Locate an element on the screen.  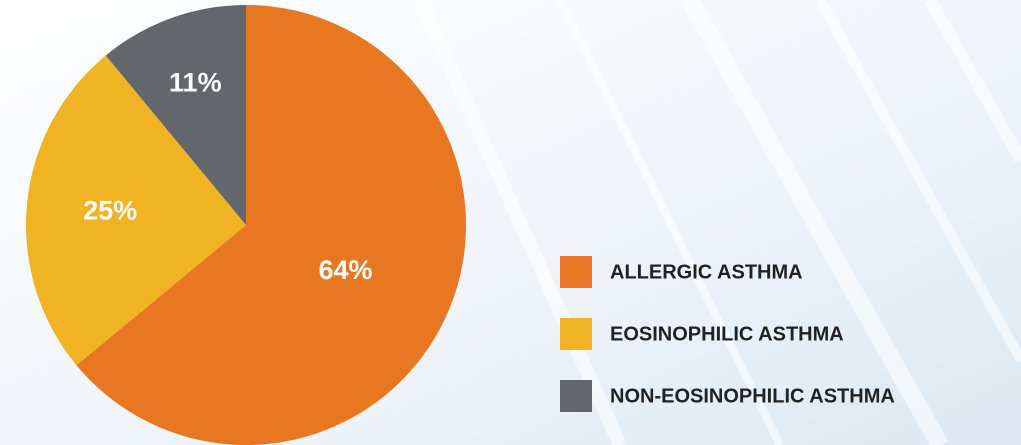
legend-label: ALLERGIC ASTHMA is located at coordinates (706, 272).